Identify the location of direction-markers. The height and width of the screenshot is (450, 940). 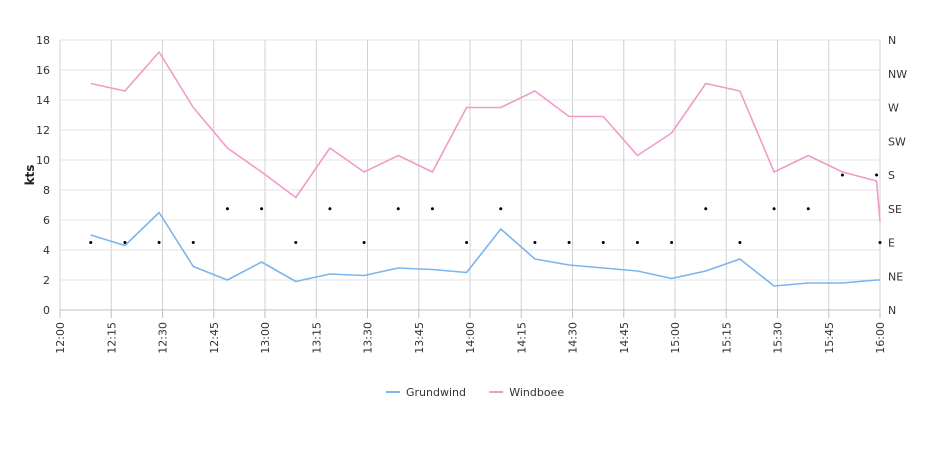
(485, 208).